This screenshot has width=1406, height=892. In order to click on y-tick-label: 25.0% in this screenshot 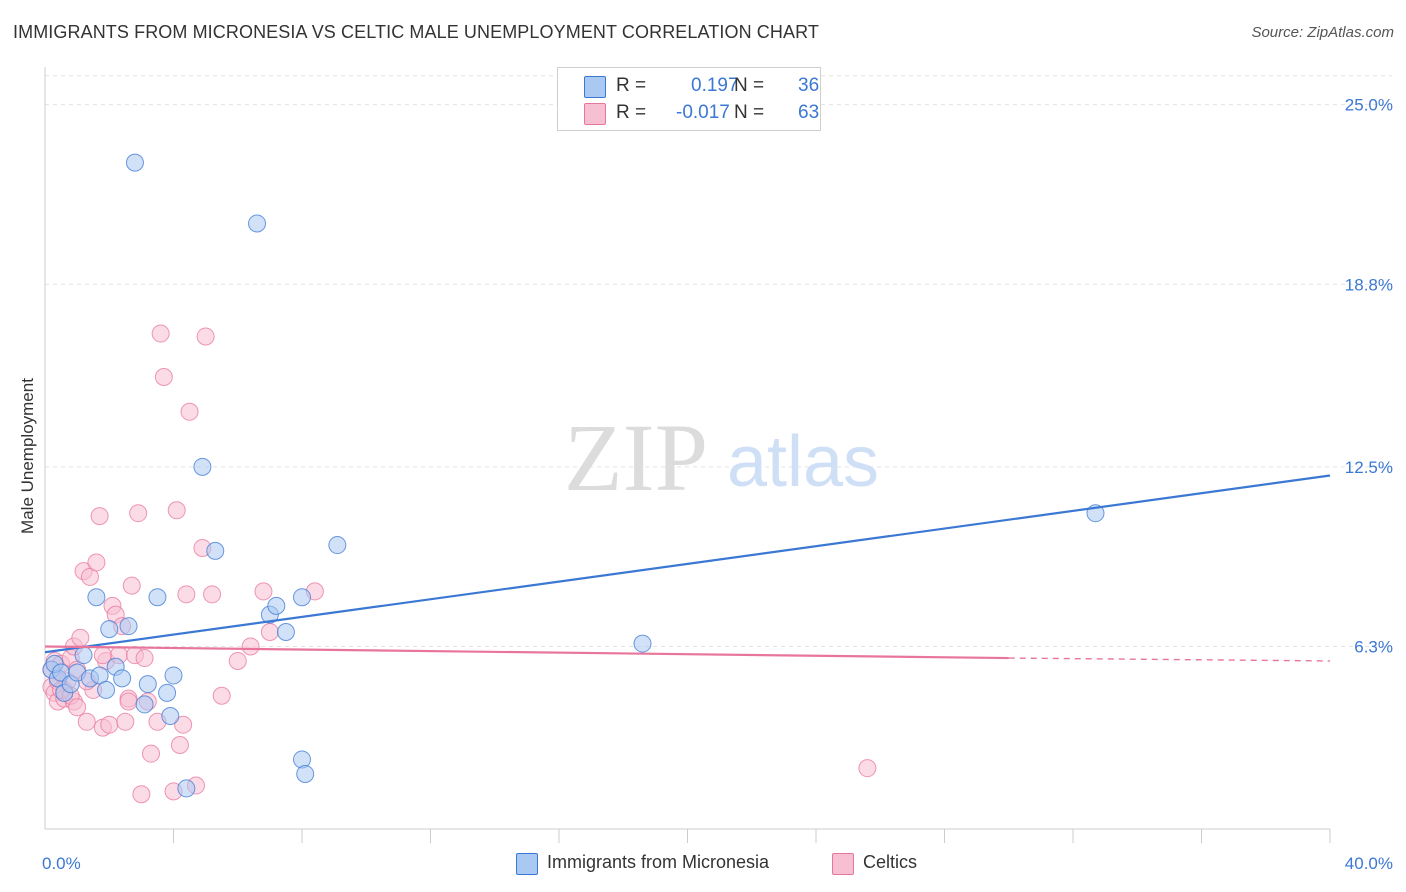, I will do `click(1369, 105)`.